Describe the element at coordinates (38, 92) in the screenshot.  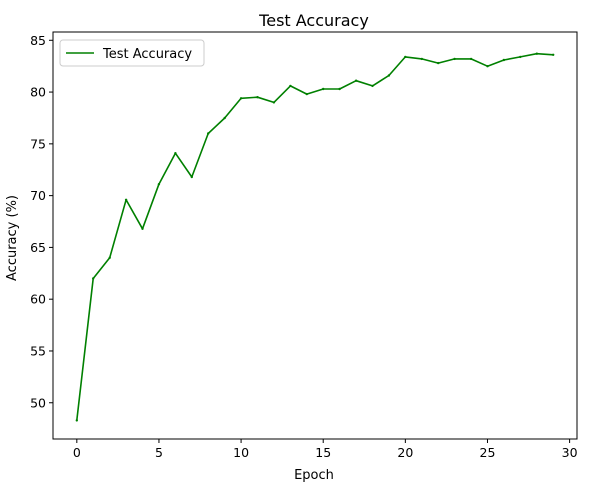
I see `y-tick-label: 80` at that location.